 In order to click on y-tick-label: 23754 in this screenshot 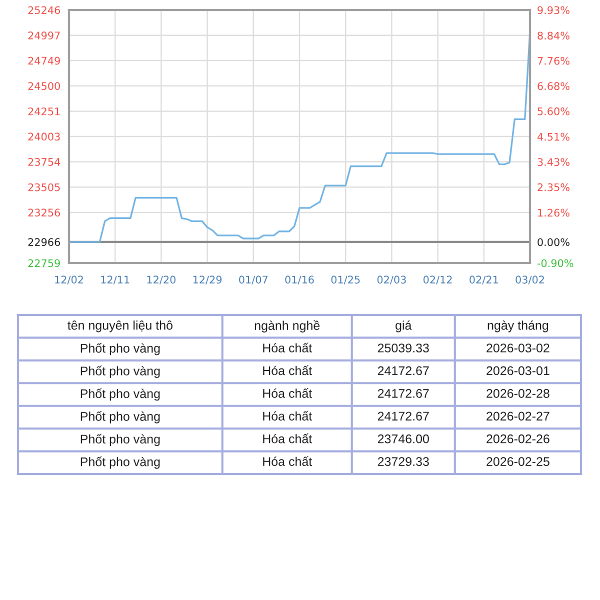, I will do `click(44, 162)`.